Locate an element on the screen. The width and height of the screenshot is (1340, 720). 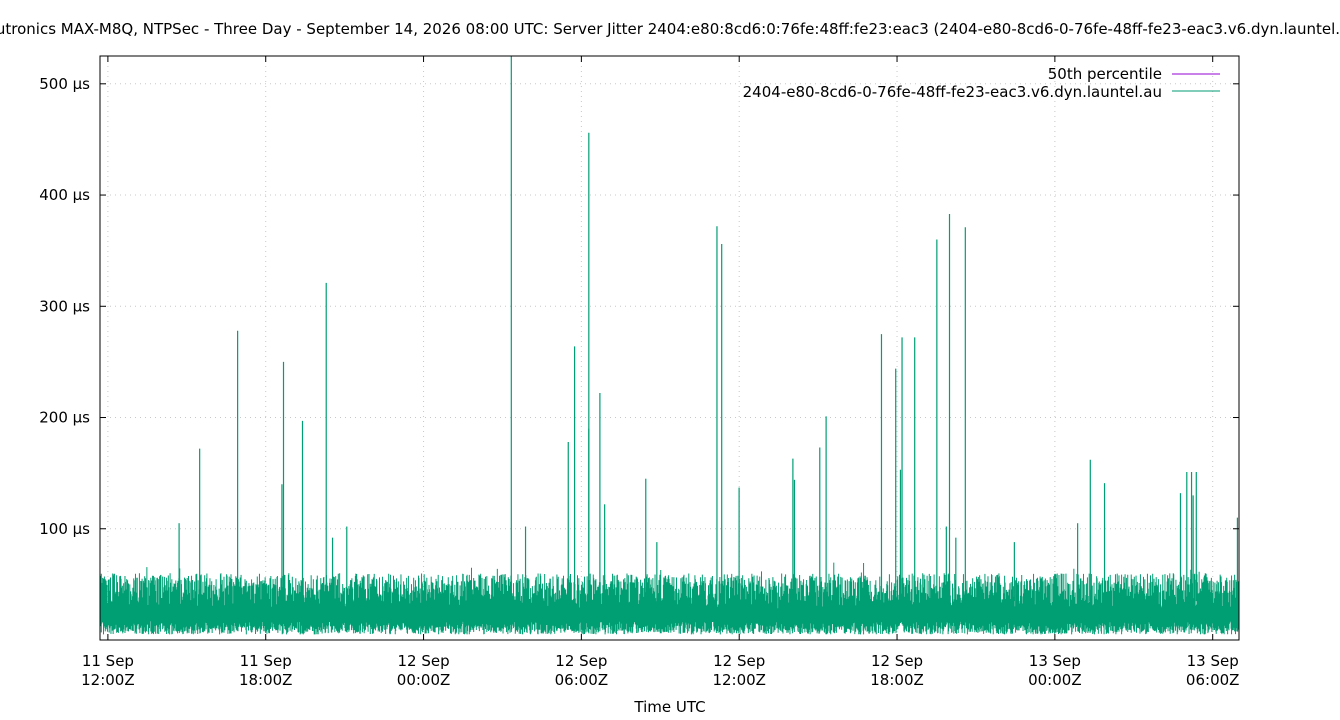
y-tick-label: 400 µs is located at coordinates (64, 195).